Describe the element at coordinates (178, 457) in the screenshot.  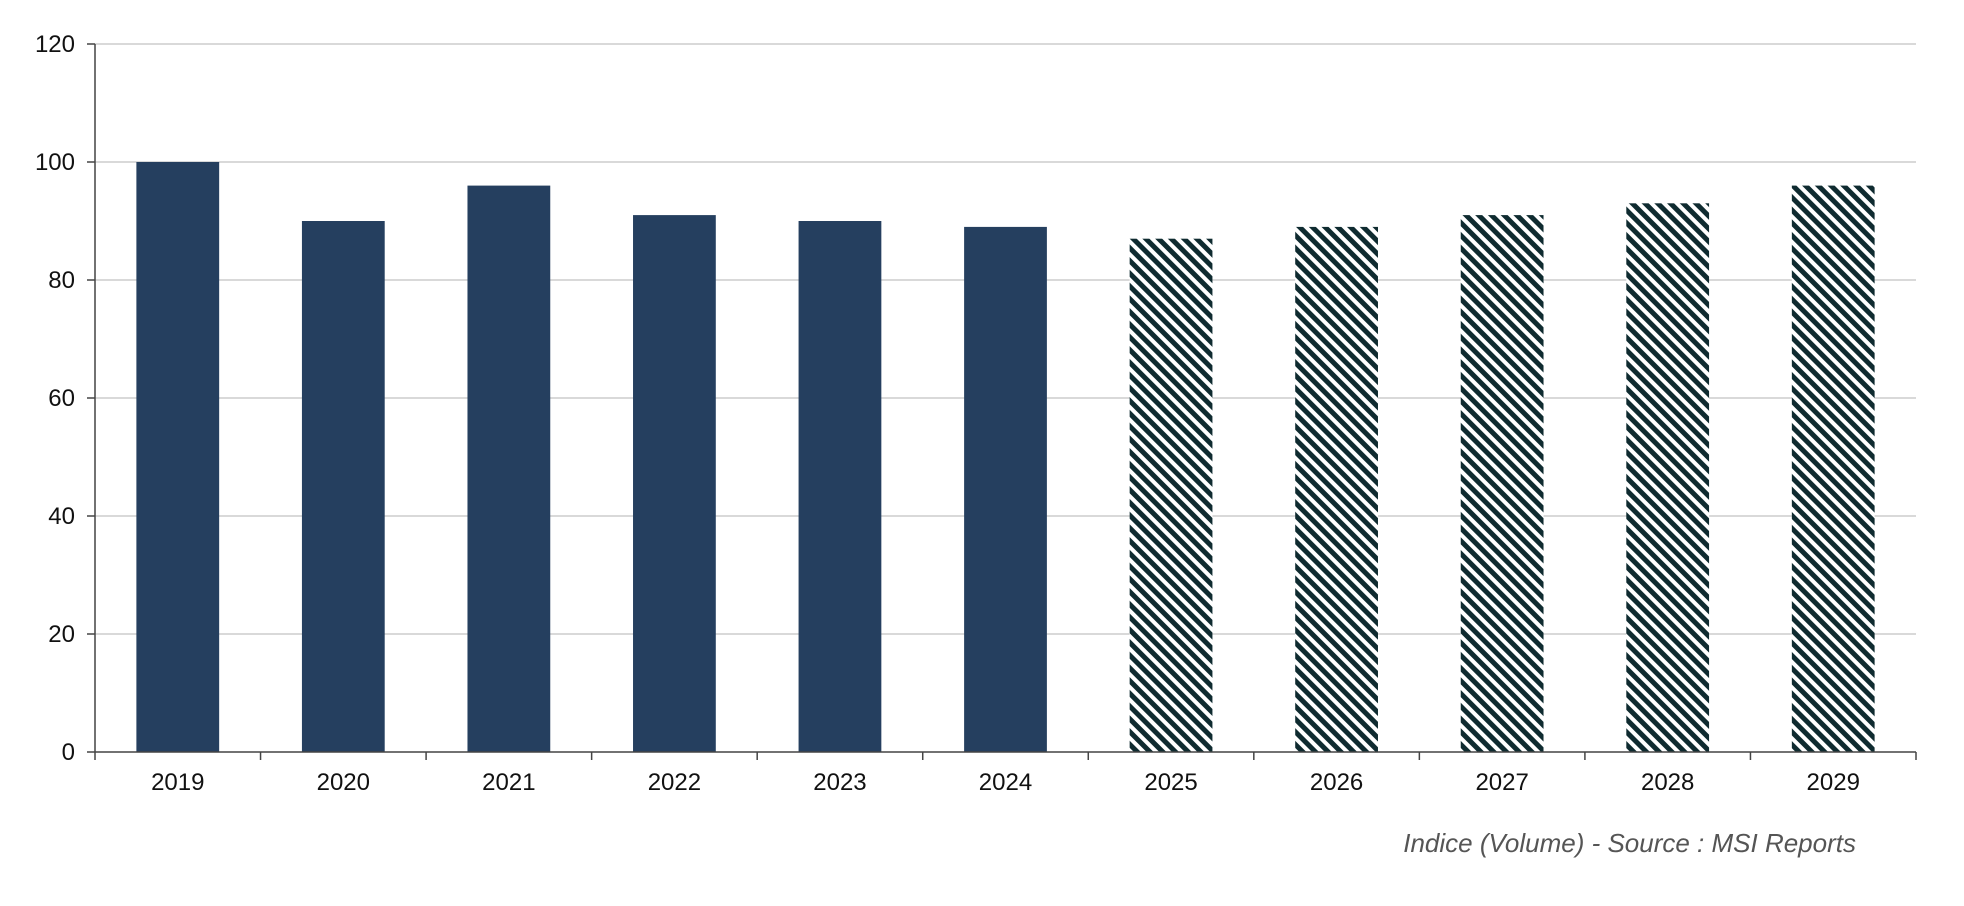
I see `bar-2019` at that location.